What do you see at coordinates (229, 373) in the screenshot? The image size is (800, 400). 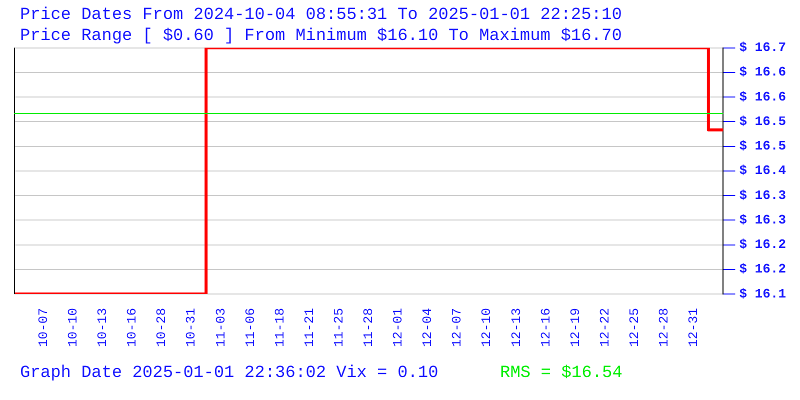 I see `text: Graph Date 2025-01-01 22:36:02 Vix = 0.10` at bounding box center [229, 373].